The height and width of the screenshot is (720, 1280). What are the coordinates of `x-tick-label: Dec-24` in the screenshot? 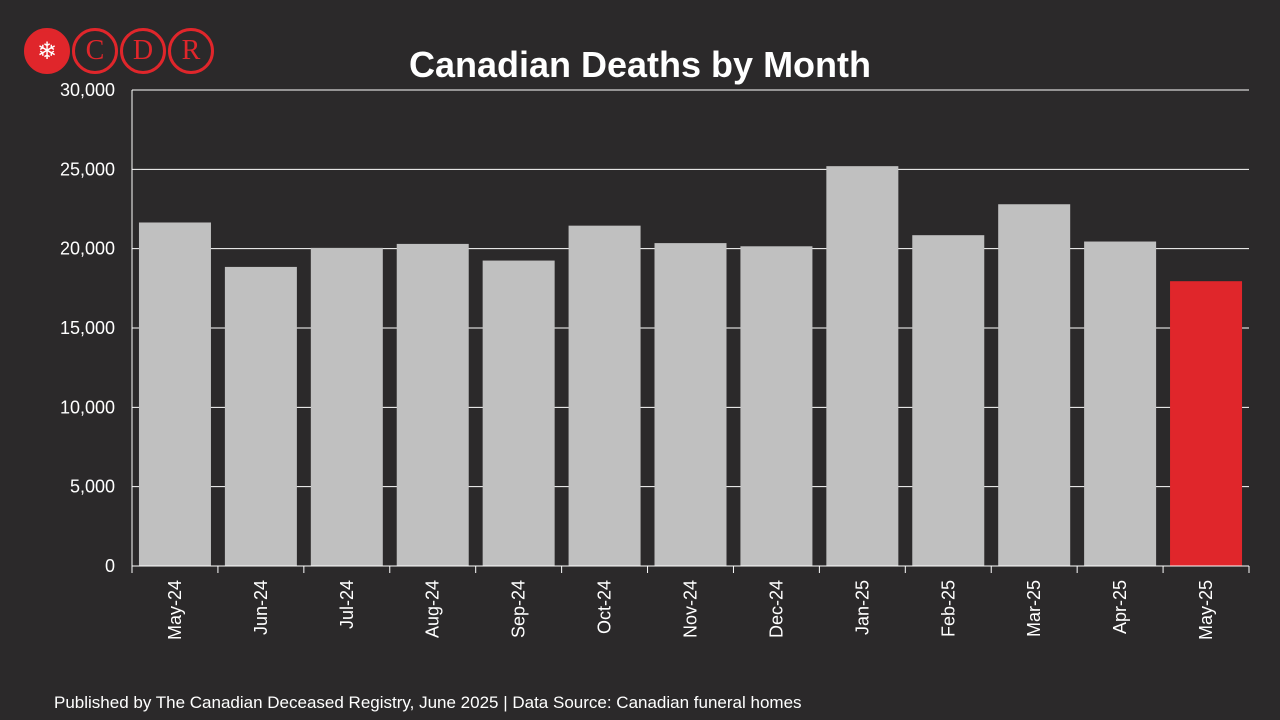 It's located at (776, 609).